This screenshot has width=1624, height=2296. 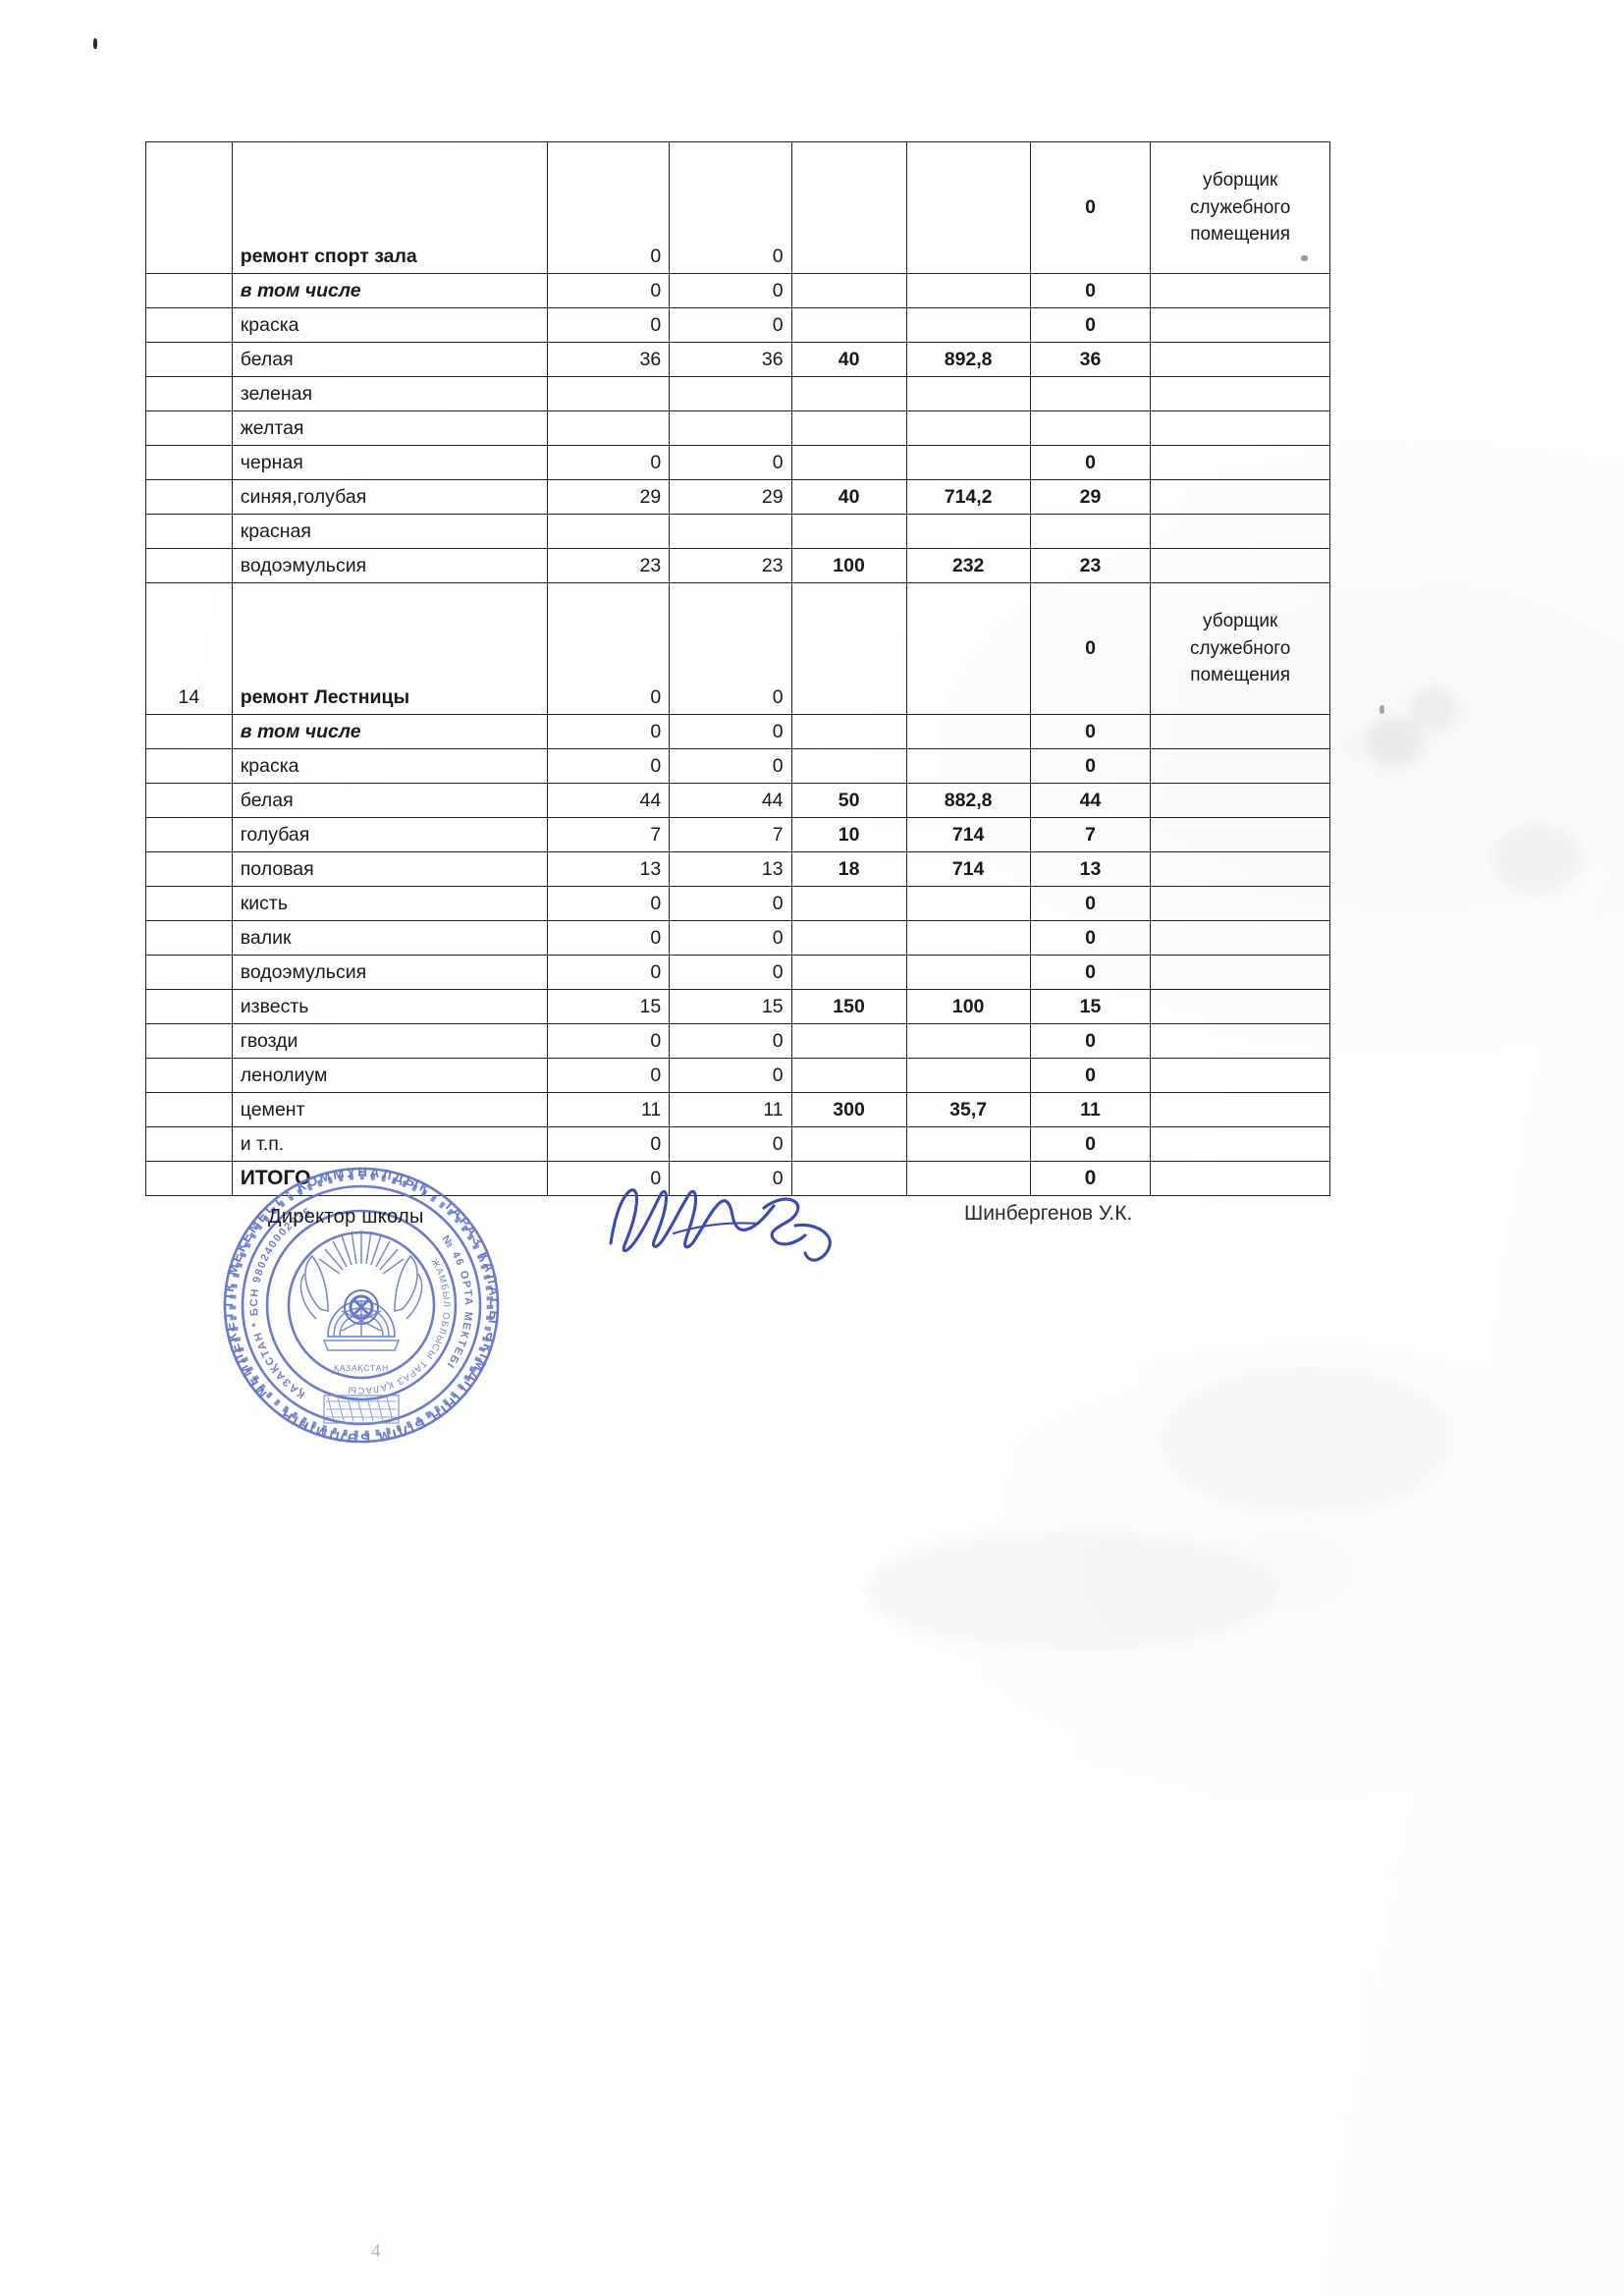 I want to click on responsible-person-label: уборщик служебного помещения, so click(x=1240, y=208).